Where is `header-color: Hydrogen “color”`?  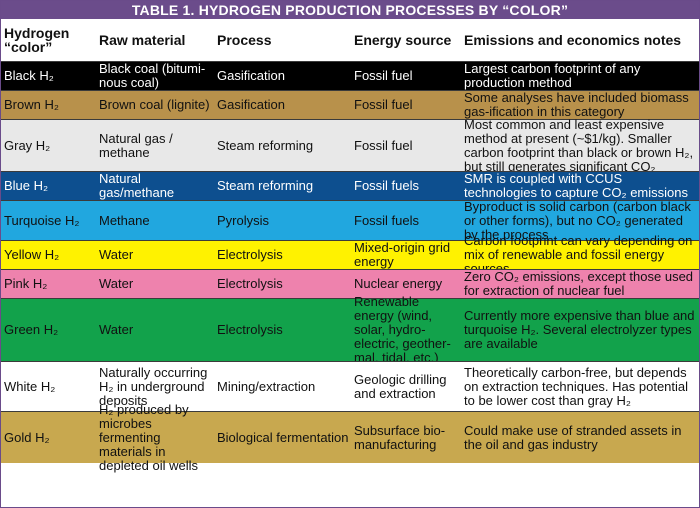 header-color: Hydrogen “color” is located at coordinates (37, 40).